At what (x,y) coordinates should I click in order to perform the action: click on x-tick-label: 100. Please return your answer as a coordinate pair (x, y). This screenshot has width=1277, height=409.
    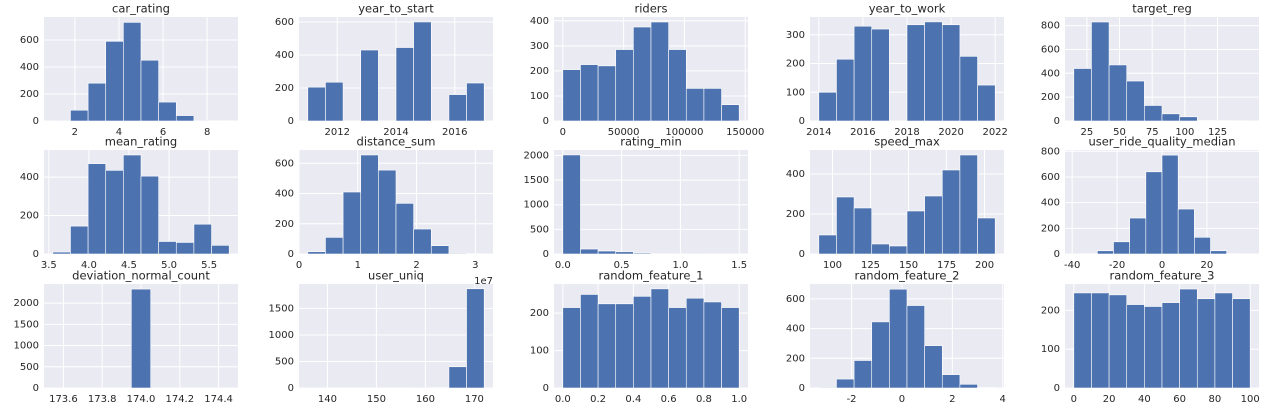
    Looking at the image, I should click on (832, 265).